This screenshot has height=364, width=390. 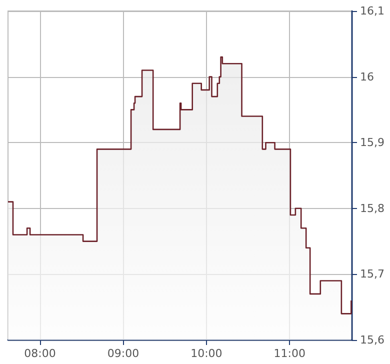 I want to click on y-tick-label: 15,6, so click(x=372, y=340).